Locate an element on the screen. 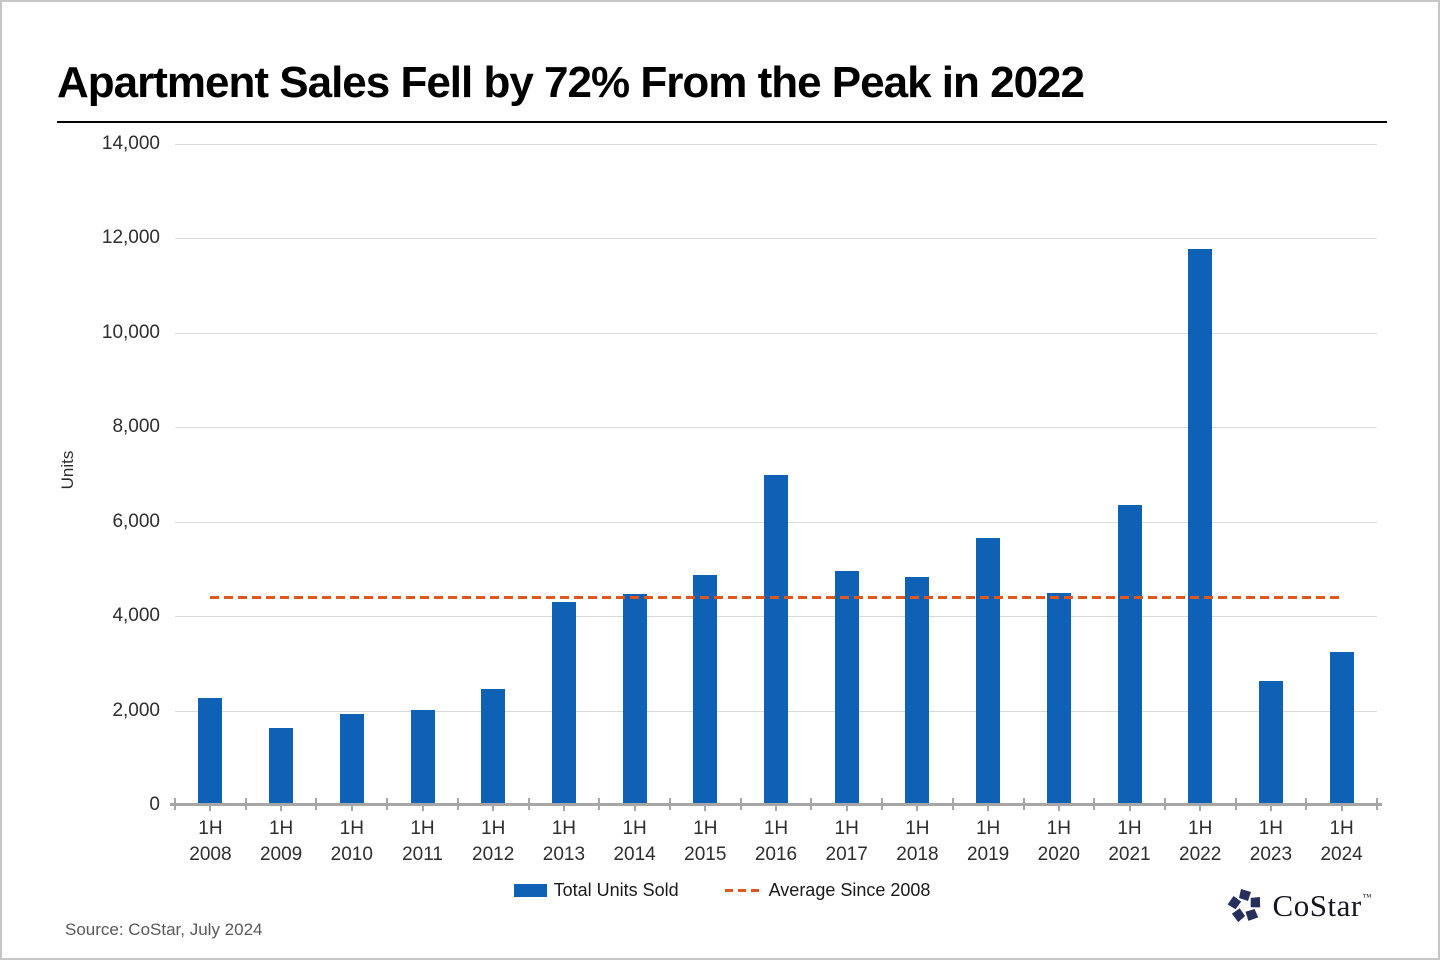  y-tick-label-6000: 6,000 is located at coordinates (136, 521).